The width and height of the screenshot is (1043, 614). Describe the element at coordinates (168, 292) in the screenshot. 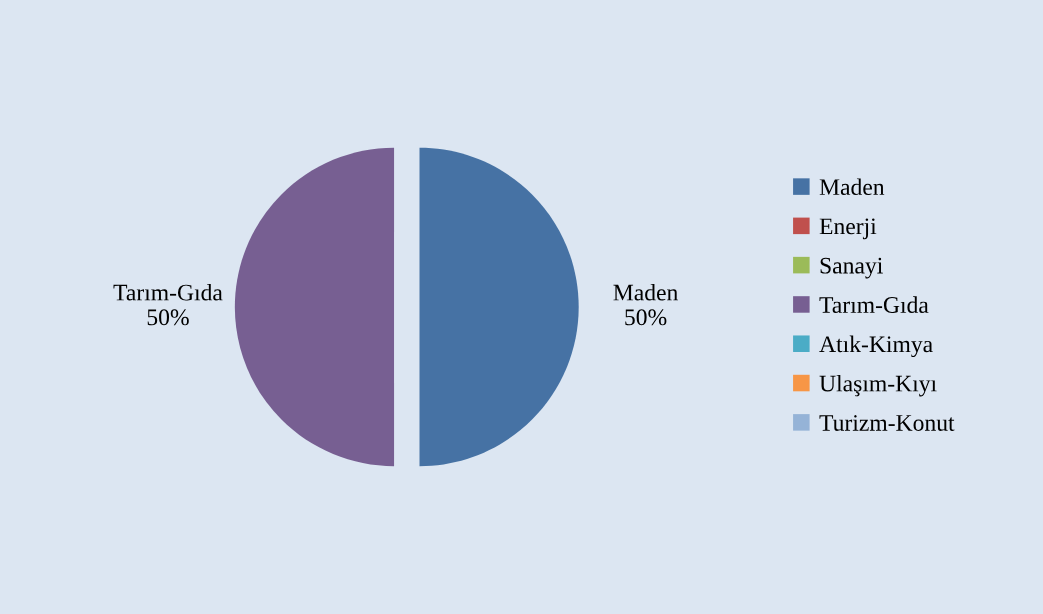

I see `slice-label: Tarım-Gıda` at that location.